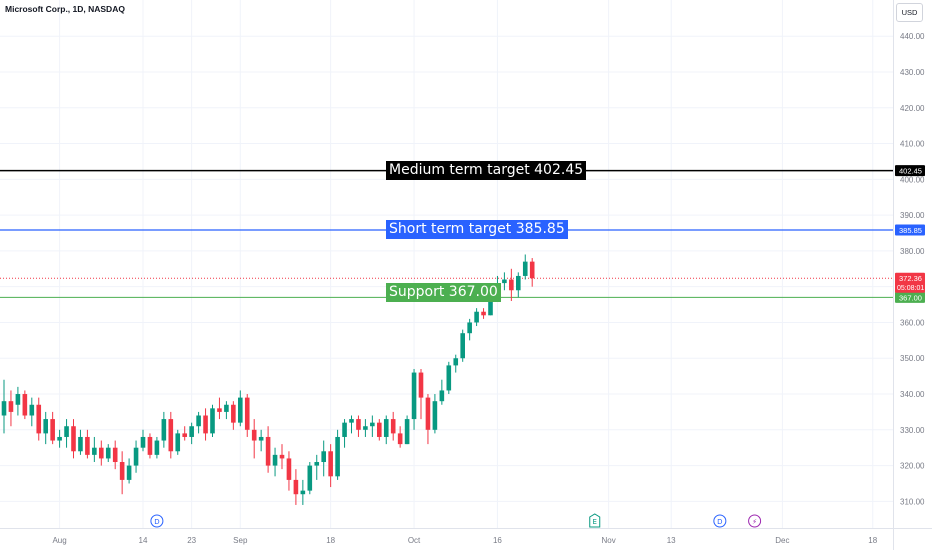 The height and width of the screenshot is (550, 932). I want to click on short-price-badge, so click(910, 230).